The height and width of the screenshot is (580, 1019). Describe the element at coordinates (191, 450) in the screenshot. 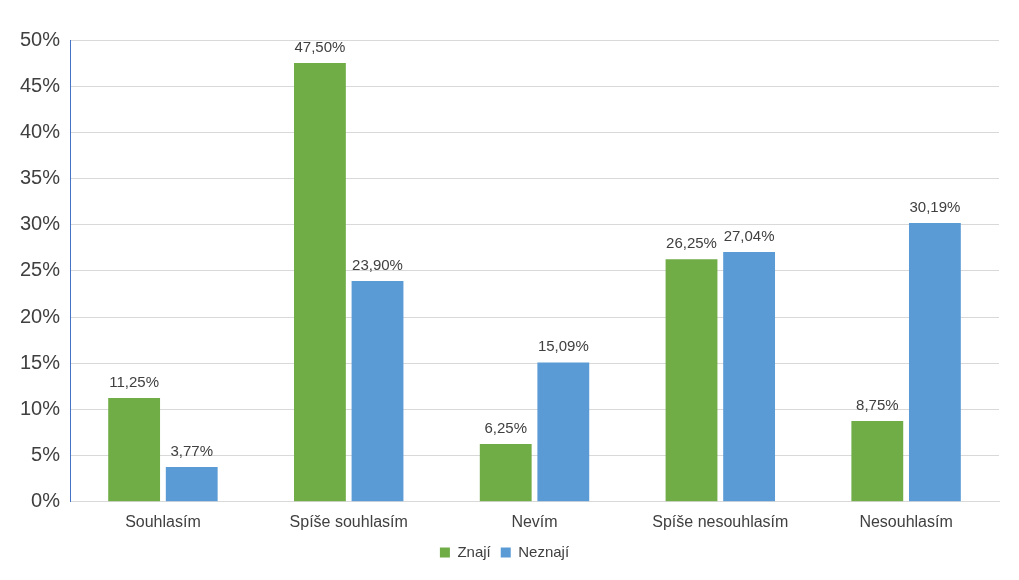

I see `data-label: 3,77%` at that location.